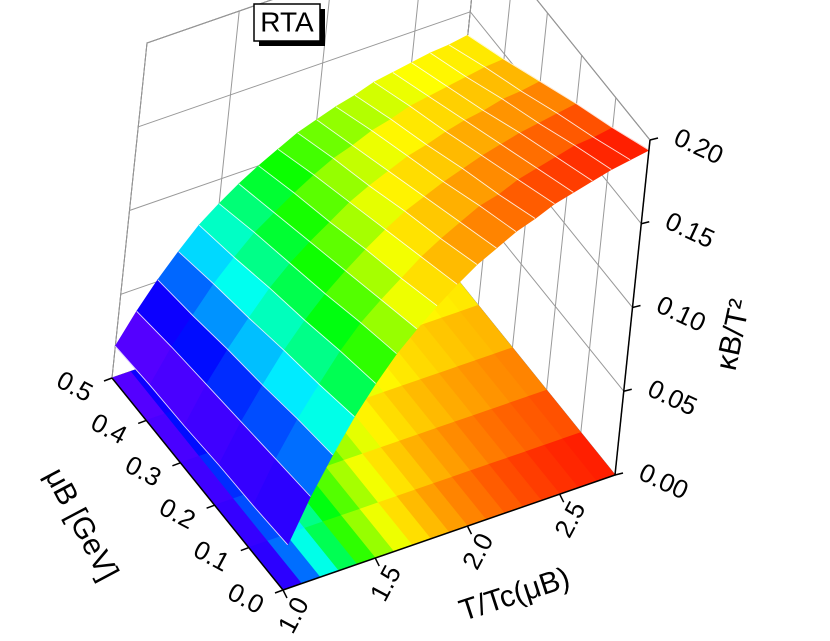  Describe the element at coordinates (664, 481) in the screenshot. I see `z-tick-label: 0.00` at that location.